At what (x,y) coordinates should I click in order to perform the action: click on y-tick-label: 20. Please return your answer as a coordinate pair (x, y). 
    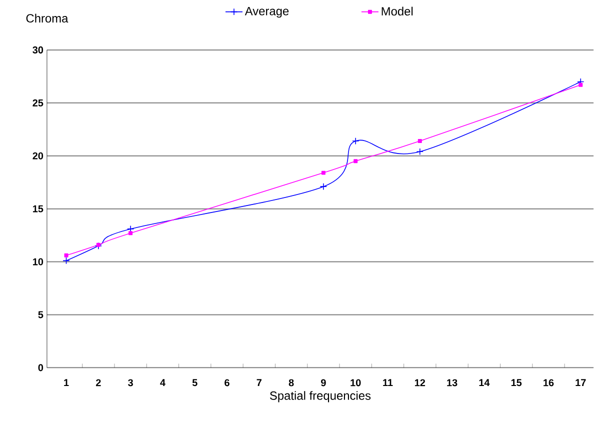
    Looking at the image, I should click on (38, 156).